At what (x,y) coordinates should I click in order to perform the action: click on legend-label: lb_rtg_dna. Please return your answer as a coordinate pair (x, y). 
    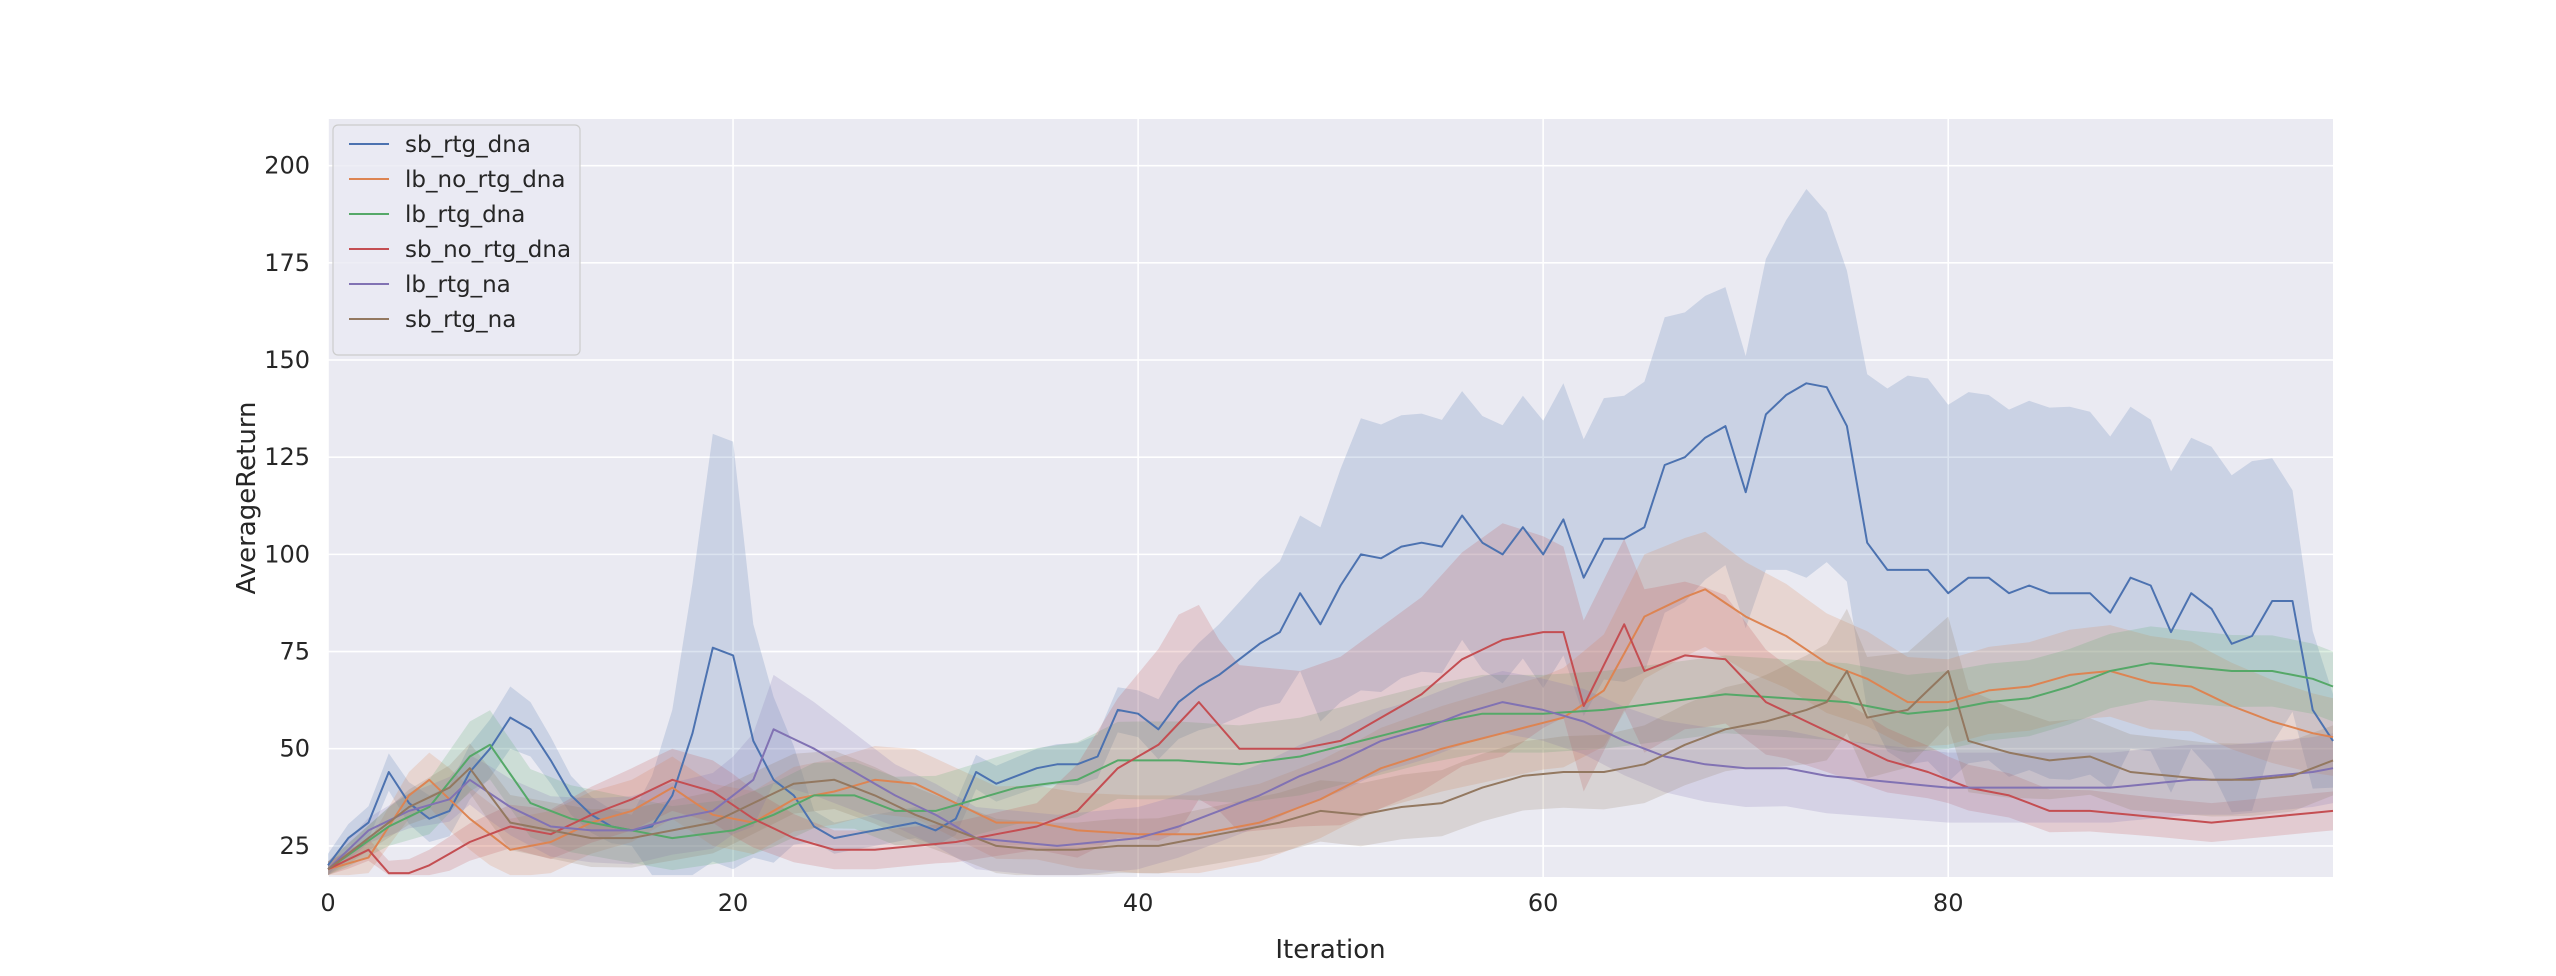
    Looking at the image, I should click on (465, 215).